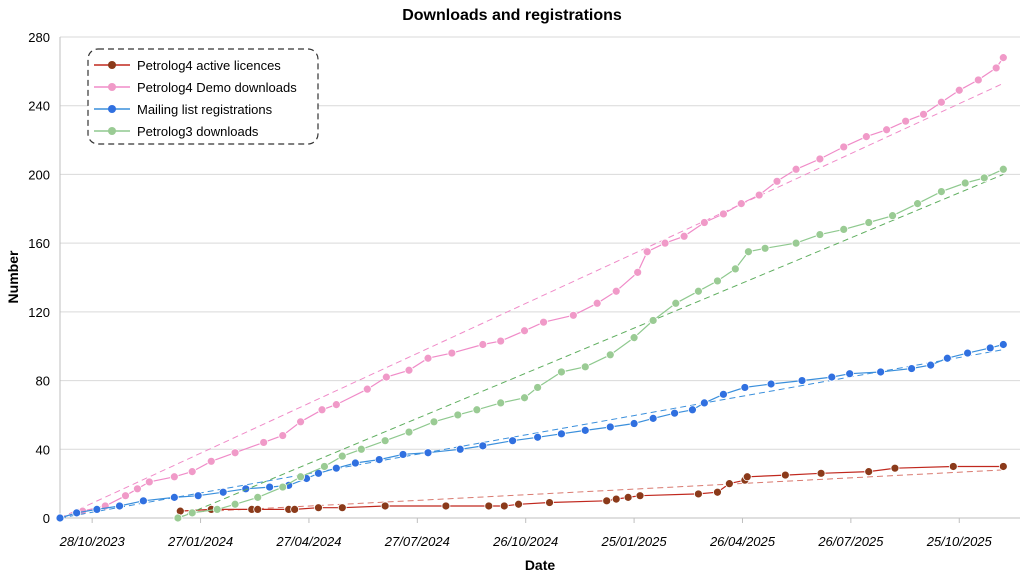  Describe the element at coordinates (43, 449) in the screenshot. I see `y-tick-label: 40` at that location.